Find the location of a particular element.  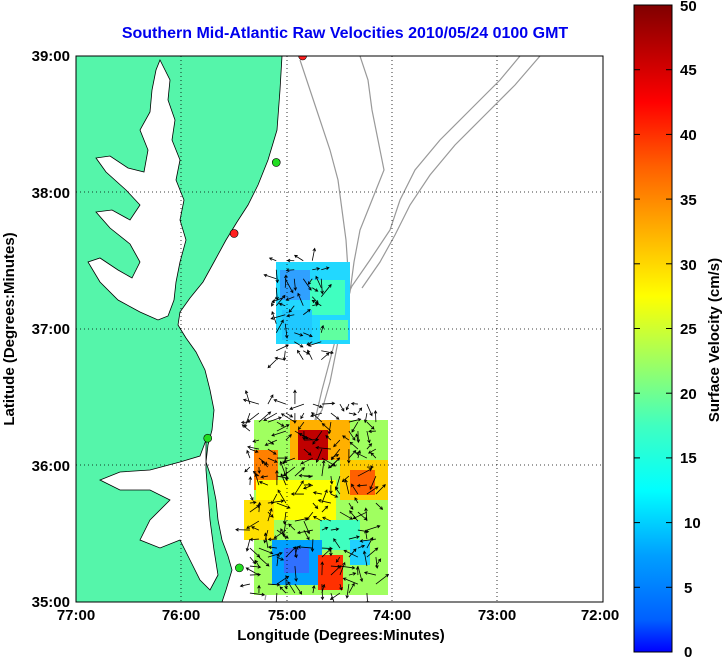

chesapeake-bay is located at coordinates (137, 190).